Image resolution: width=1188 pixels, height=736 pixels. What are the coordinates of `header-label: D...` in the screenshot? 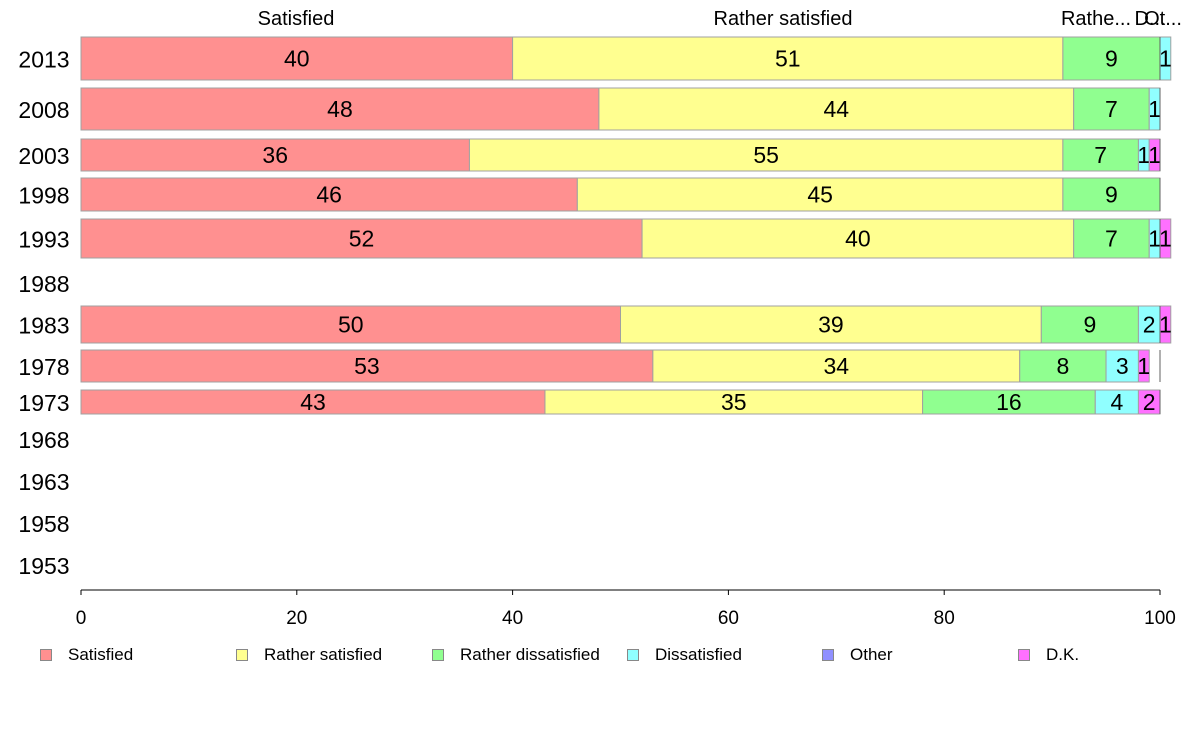 It's located at (1149, 19).